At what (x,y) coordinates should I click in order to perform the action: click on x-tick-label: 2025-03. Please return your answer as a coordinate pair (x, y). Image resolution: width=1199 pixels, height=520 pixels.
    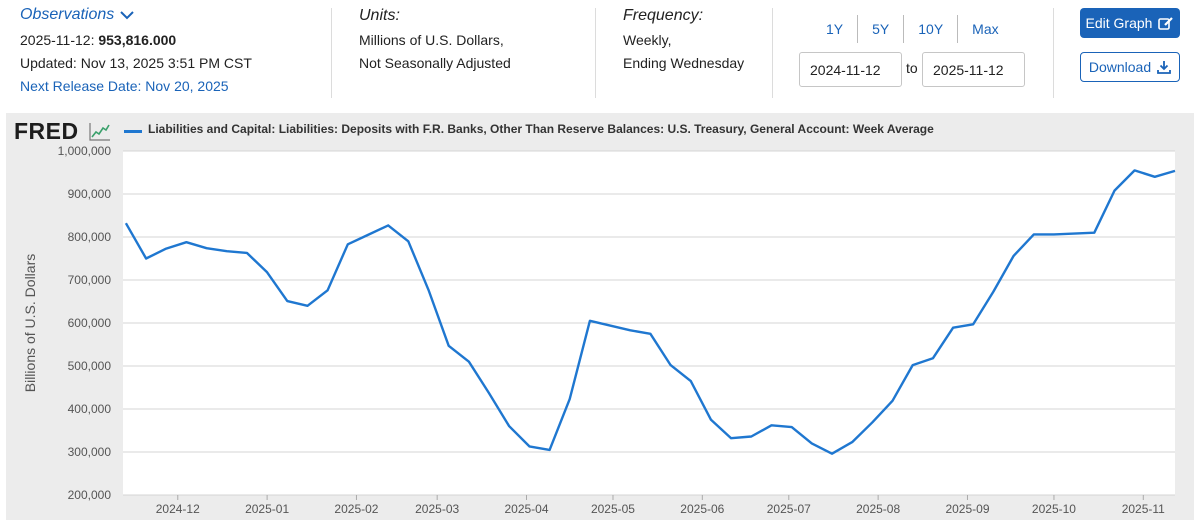
    Looking at the image, I should click on (437, 509).